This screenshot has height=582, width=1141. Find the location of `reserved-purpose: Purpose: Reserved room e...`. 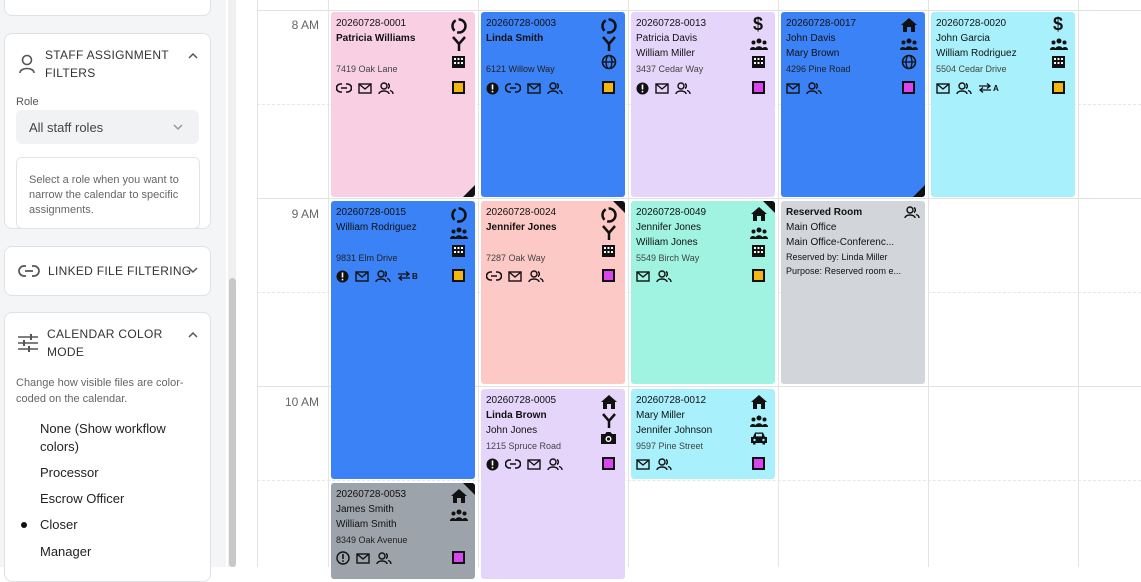

reserved-purpose: Purpose: Reserved room e... is located at coordinates (844, 271).